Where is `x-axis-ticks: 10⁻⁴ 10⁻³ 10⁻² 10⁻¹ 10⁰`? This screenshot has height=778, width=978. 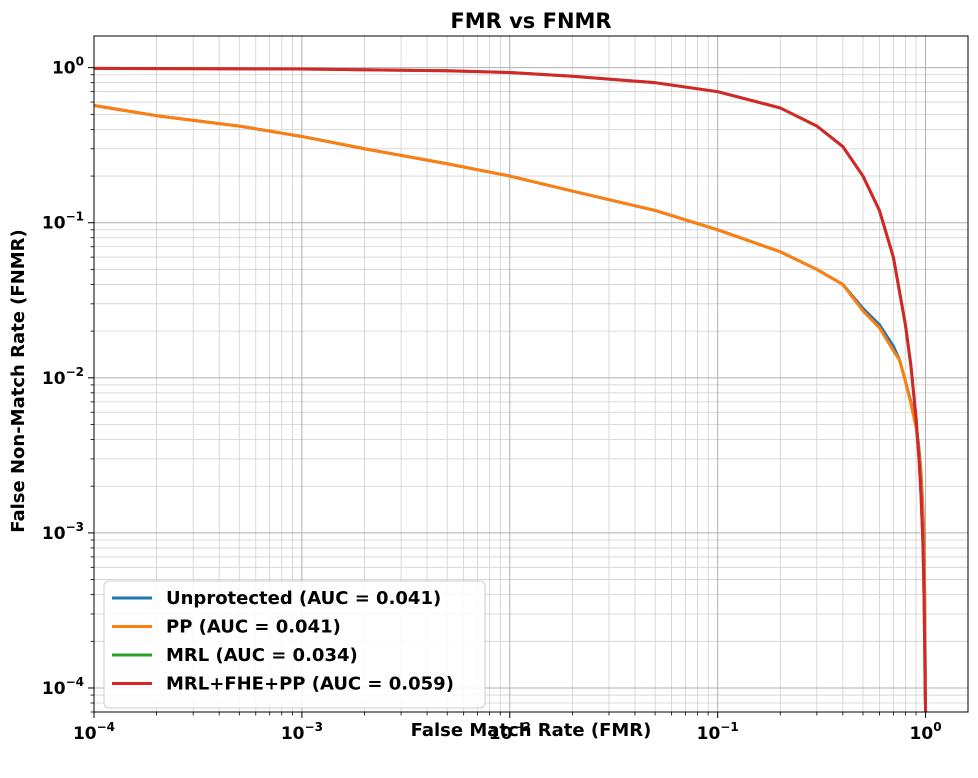 x-axis-ticks: 10⁻⁴ 10⁻³ 10⁻² 10⁻¹ 10⁰ is located at coordinates (507, 728).